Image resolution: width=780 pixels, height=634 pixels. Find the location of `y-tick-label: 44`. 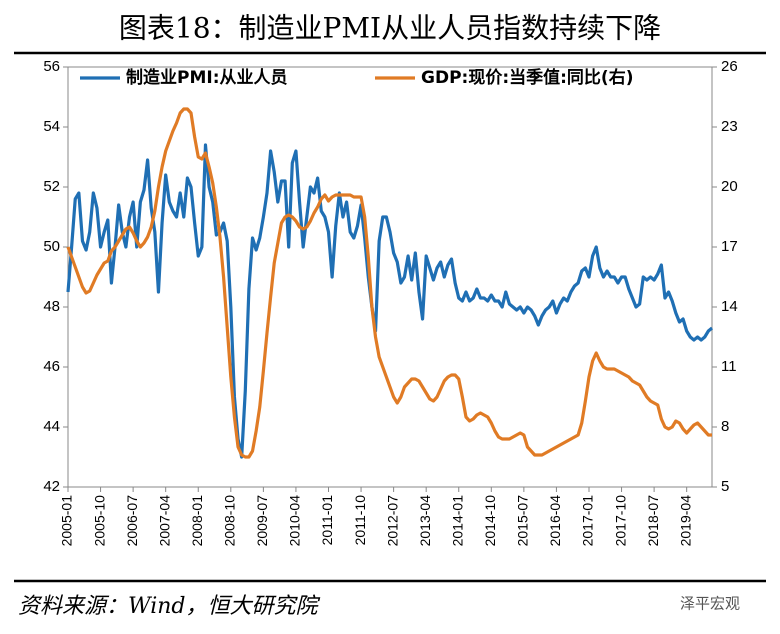

y-tick-label: 44 is located at coordinates (51, 426).